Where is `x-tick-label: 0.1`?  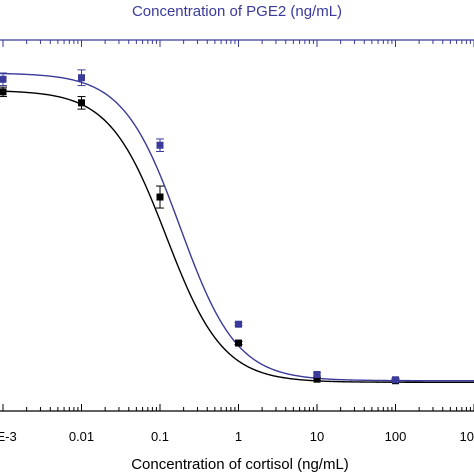
x-tick-label: 0.1 is located at coordinates (160, 436).